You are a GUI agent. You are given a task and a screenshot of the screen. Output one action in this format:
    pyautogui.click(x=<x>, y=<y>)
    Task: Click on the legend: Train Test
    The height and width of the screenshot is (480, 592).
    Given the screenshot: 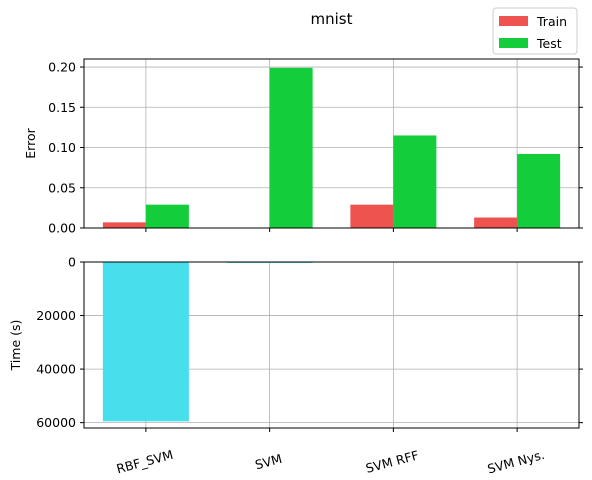 What is the action you would take?
    pyautogui.click(x=535, y=31)
    